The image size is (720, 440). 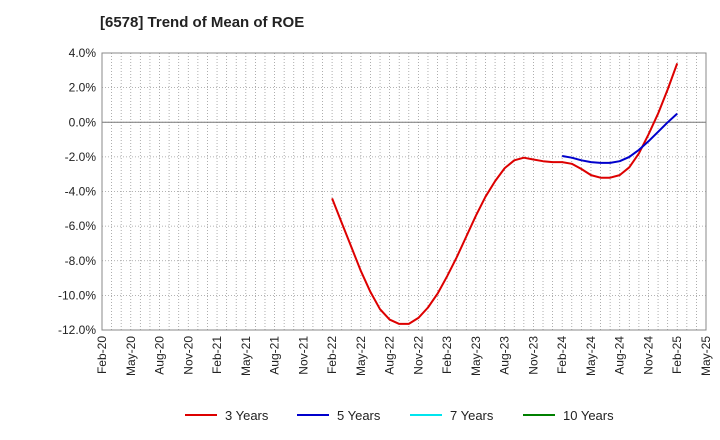 I want to click on y-tick-label: -12.0%, so click(x=77, y=330).